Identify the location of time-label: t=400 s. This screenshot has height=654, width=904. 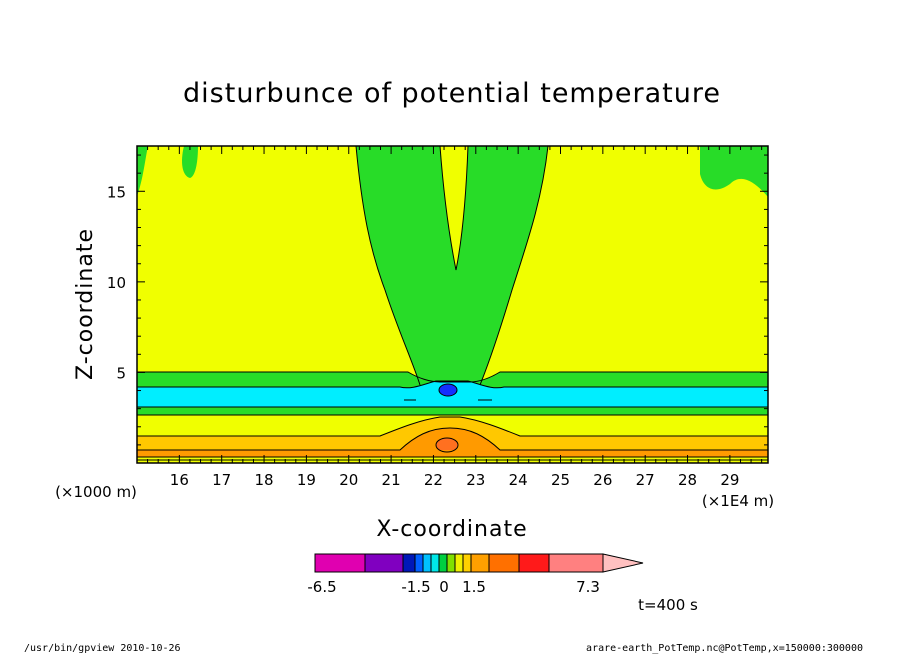
(668, 605).